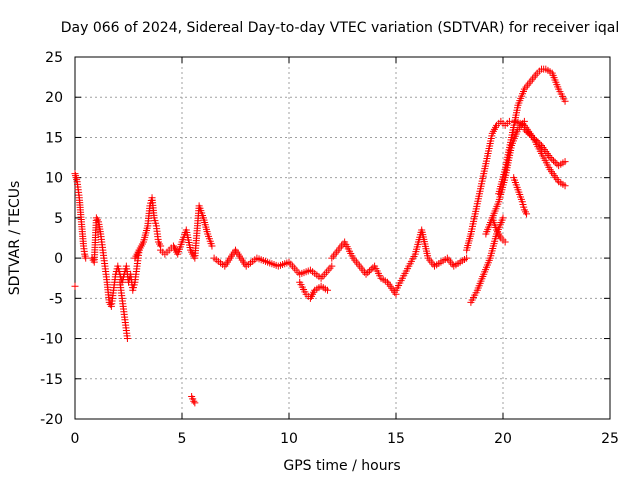 The height and width of the screenshot is (480, 640). Describe the element at coordinates (396, 439) in the screenshot. I see `x-tick-label: 15` at that location.